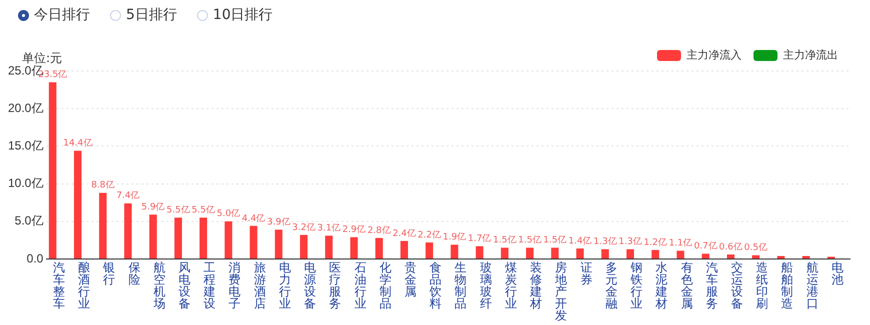 The height and width of the screenshot is (325, 870). What do you see at coordinates (435, 285) in the screenshot?
I see `x-tick-label: 食品饮料` at bounding box center [435, 285].